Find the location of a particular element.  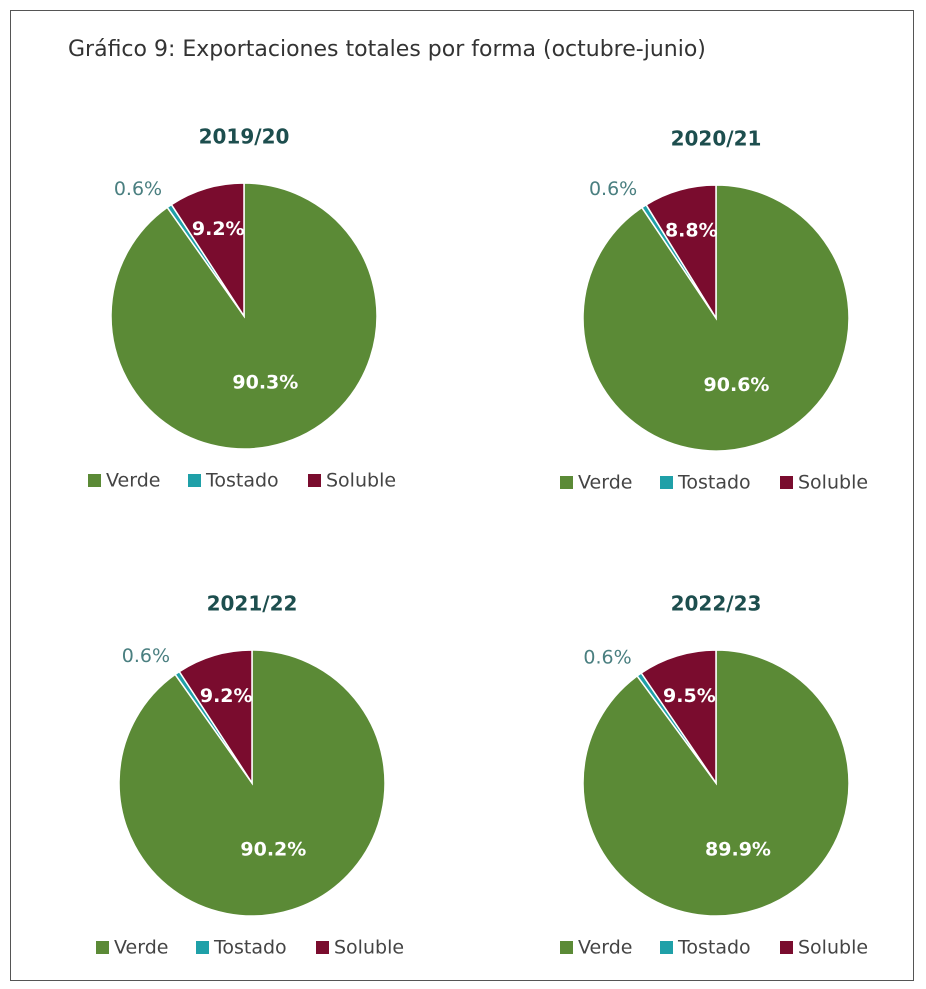

data-label: 90.6% is located at coordinates (737, 385).